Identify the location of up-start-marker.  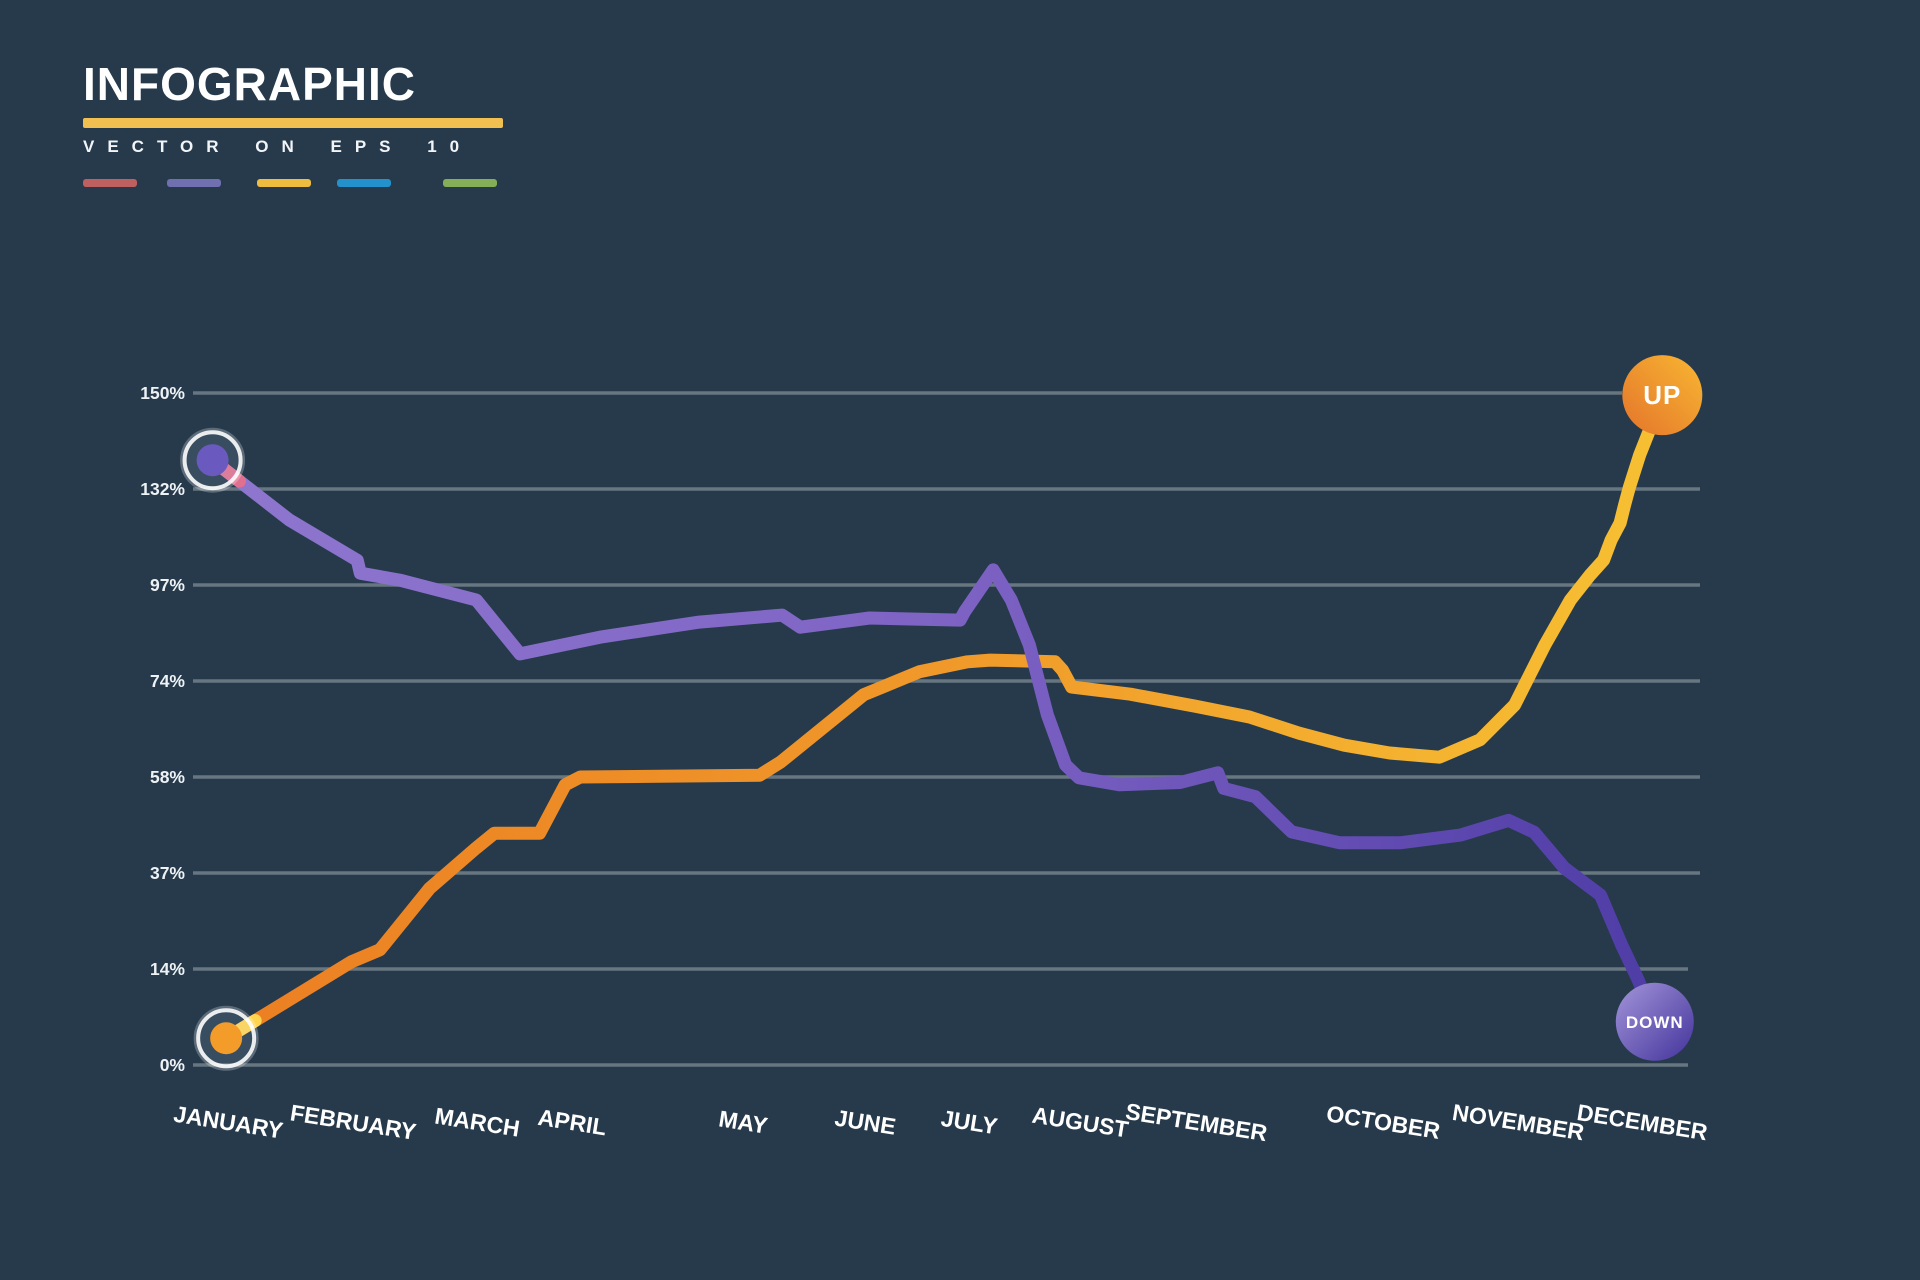
(226, 1038).